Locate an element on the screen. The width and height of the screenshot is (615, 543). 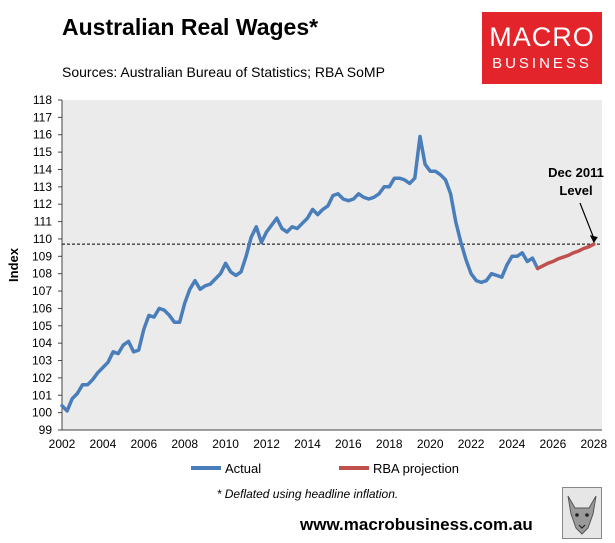
y-tick-label: 106 is located at coordinates (42, 308).